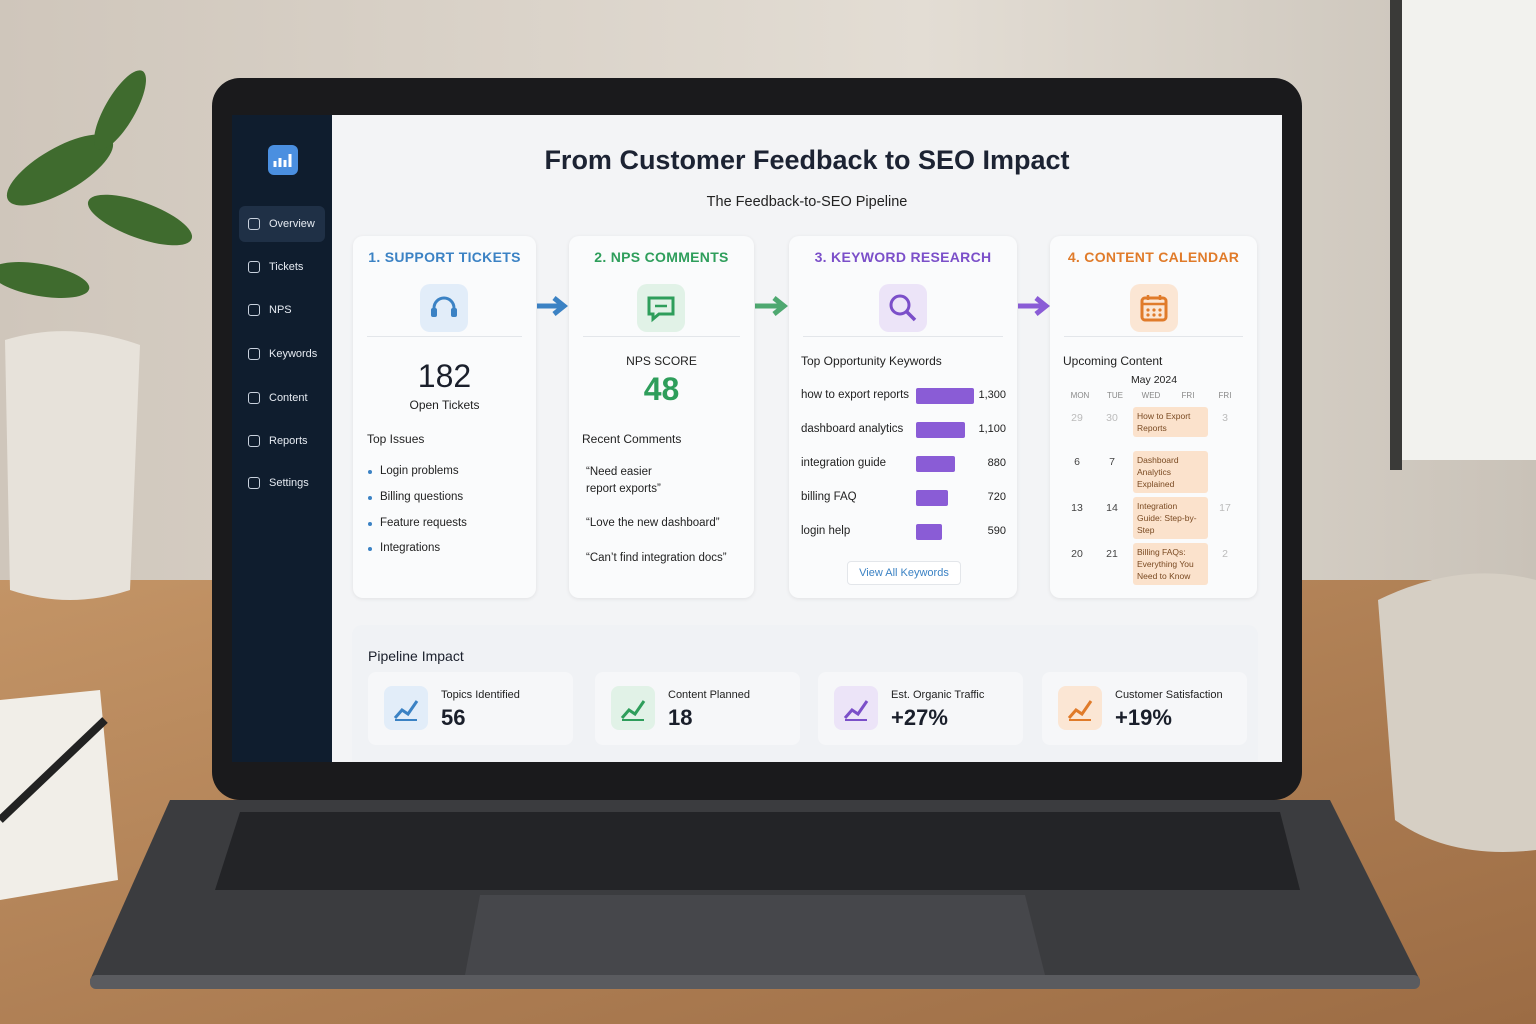 Image resolution: width=1536 pixels, height=1024 pixels. Describe the element at coordinates (453, 717) in the screenshot. I see `metric-value: 56` at that location.